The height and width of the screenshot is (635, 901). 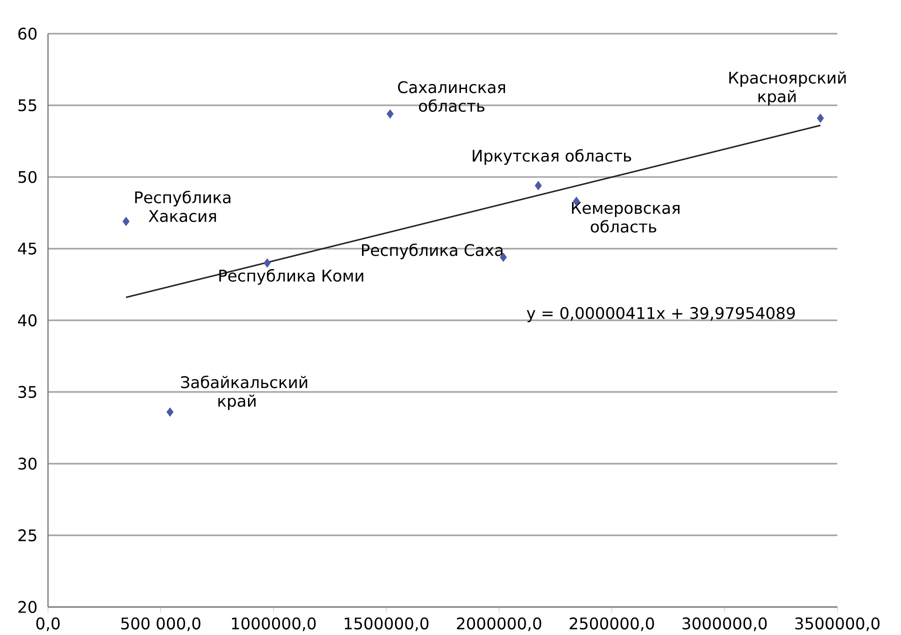 What do you see at coordinates (432, 251) in the screenshot?
I see `annotation: Республика Саха` at bounding box center [432, 251].